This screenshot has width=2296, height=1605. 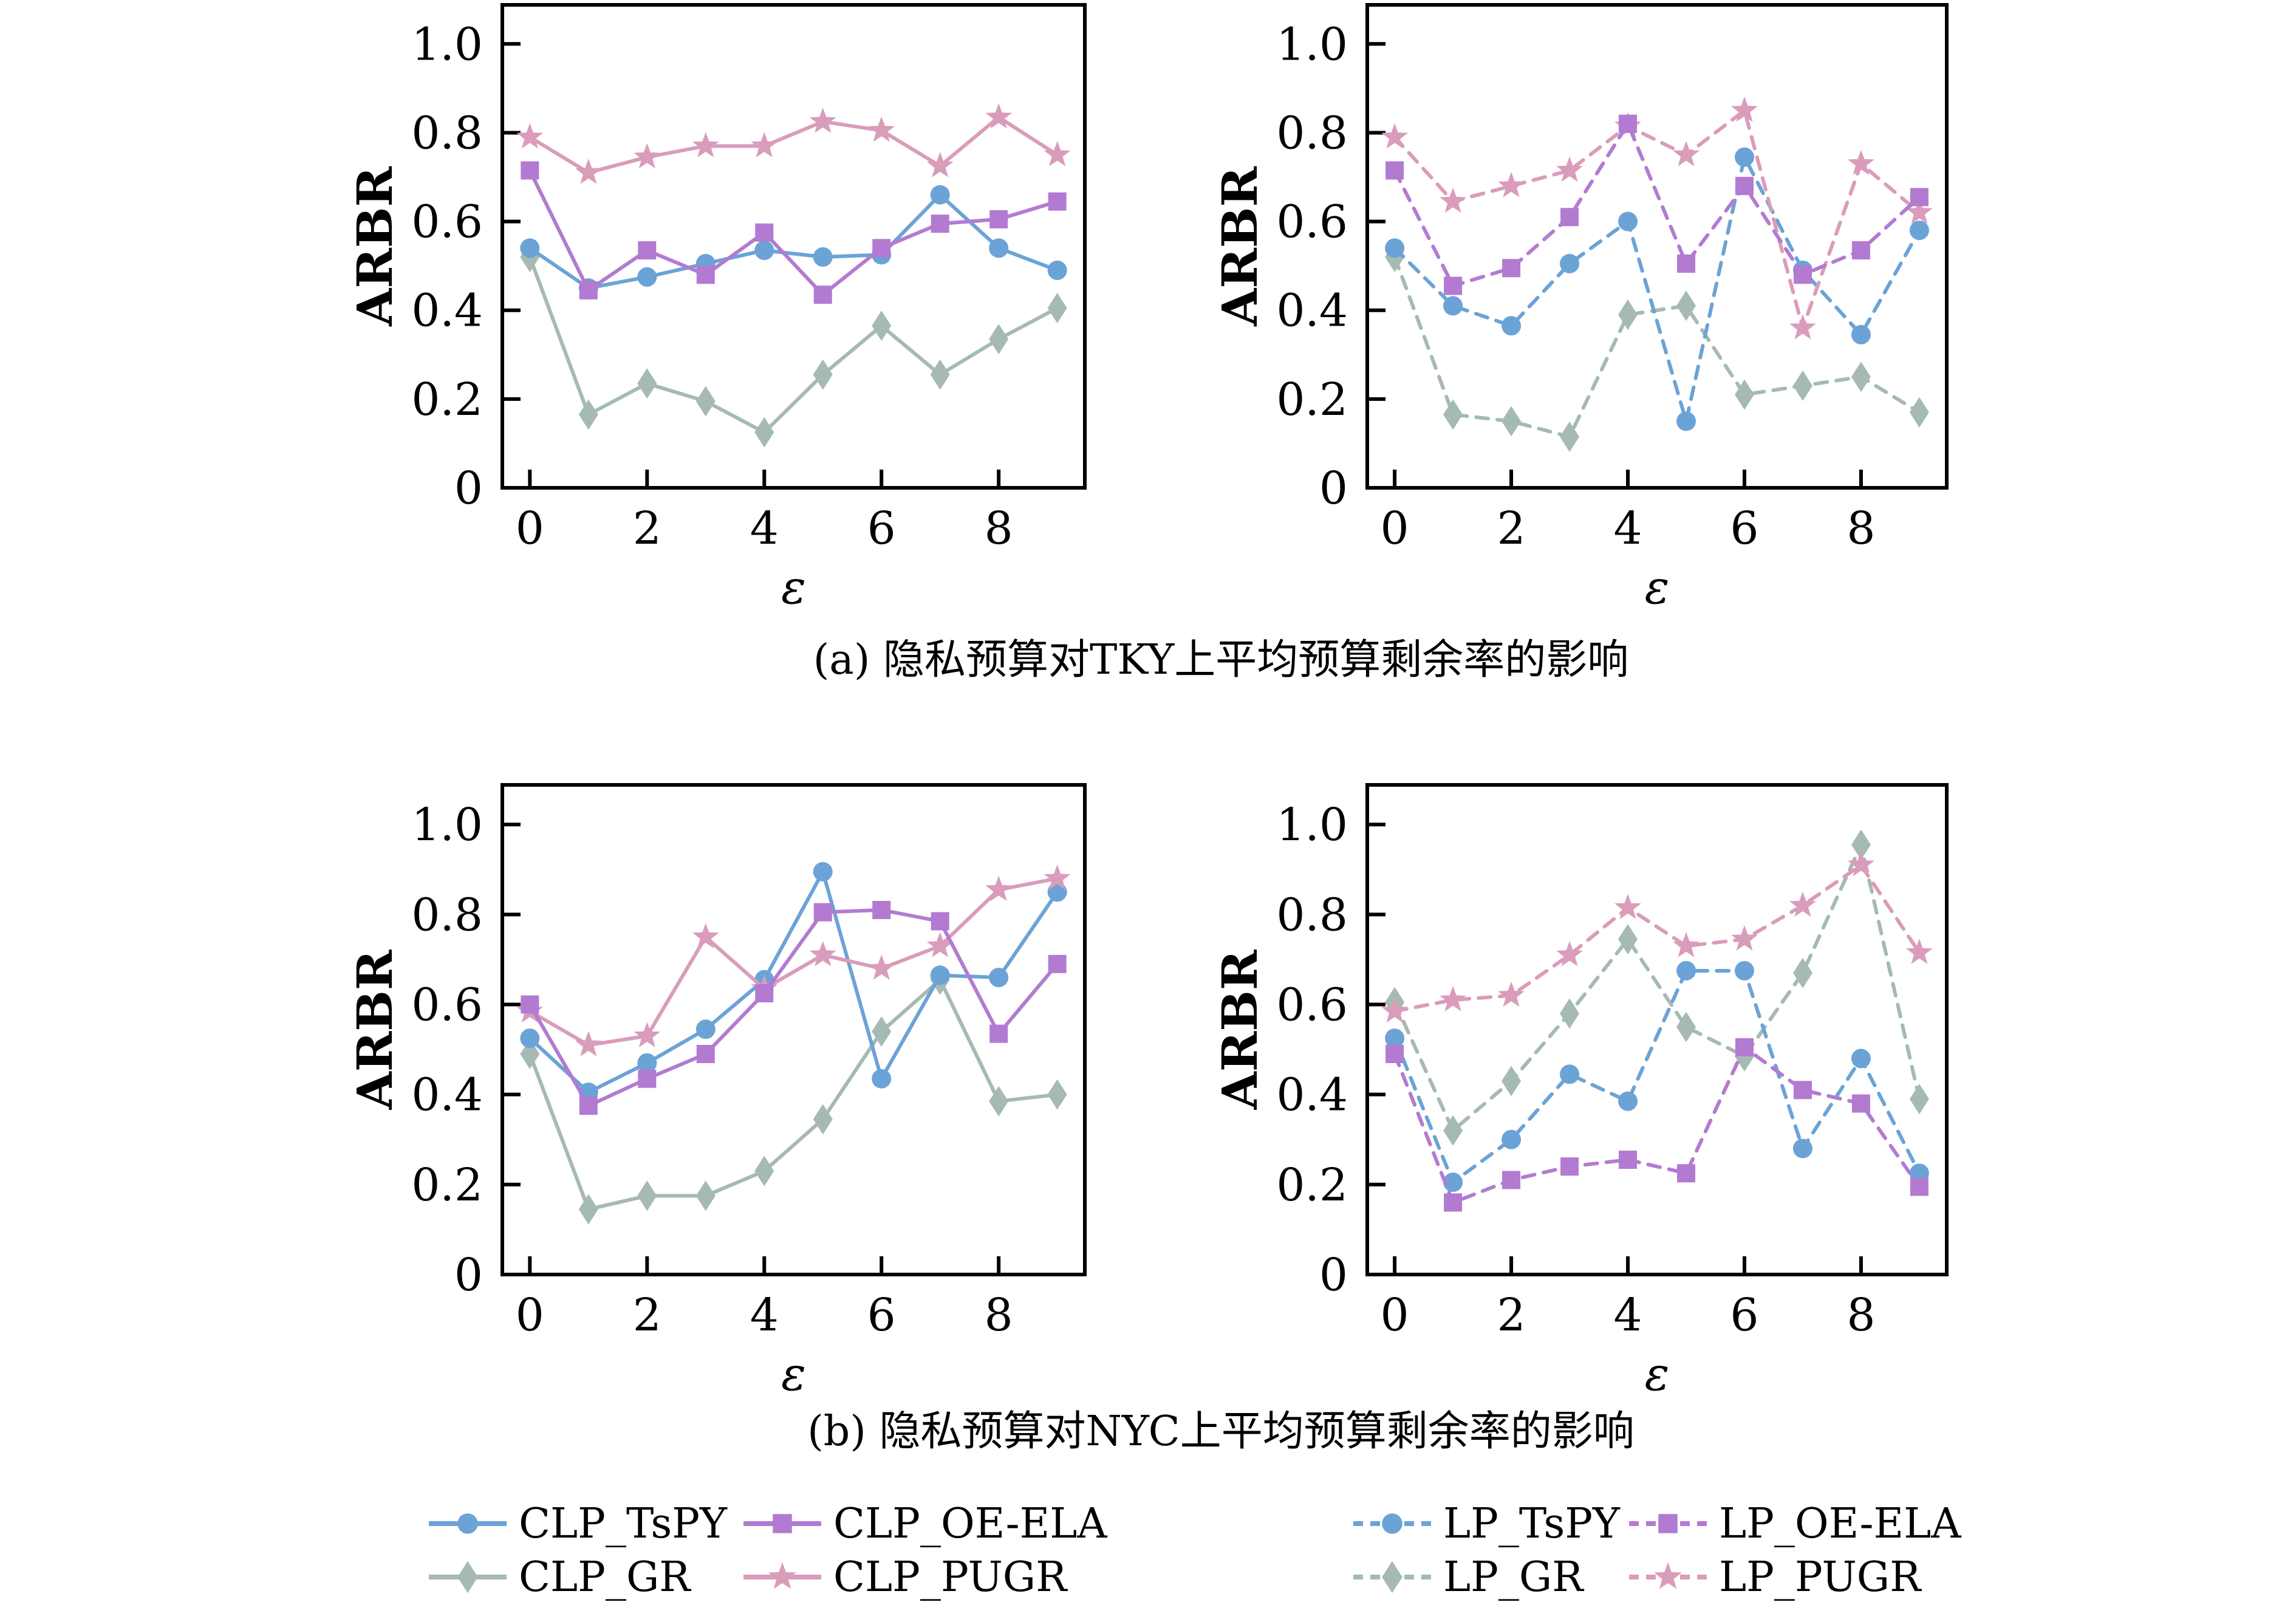 What do you see at coordinates (1395, 1315) in the screenshot?
I see `x-tick-label: 0` at bounding box center [1395, 1315].